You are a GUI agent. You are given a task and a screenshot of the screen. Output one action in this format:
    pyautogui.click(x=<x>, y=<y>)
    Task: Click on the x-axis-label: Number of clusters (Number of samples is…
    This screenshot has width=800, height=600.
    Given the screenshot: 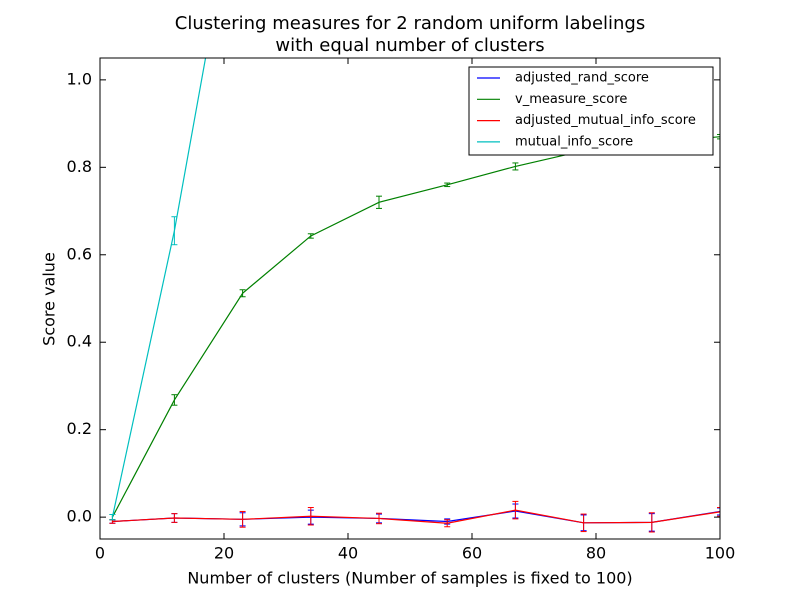 What is the action you would take?
    pyautogui.click(x=409, y=578)
    